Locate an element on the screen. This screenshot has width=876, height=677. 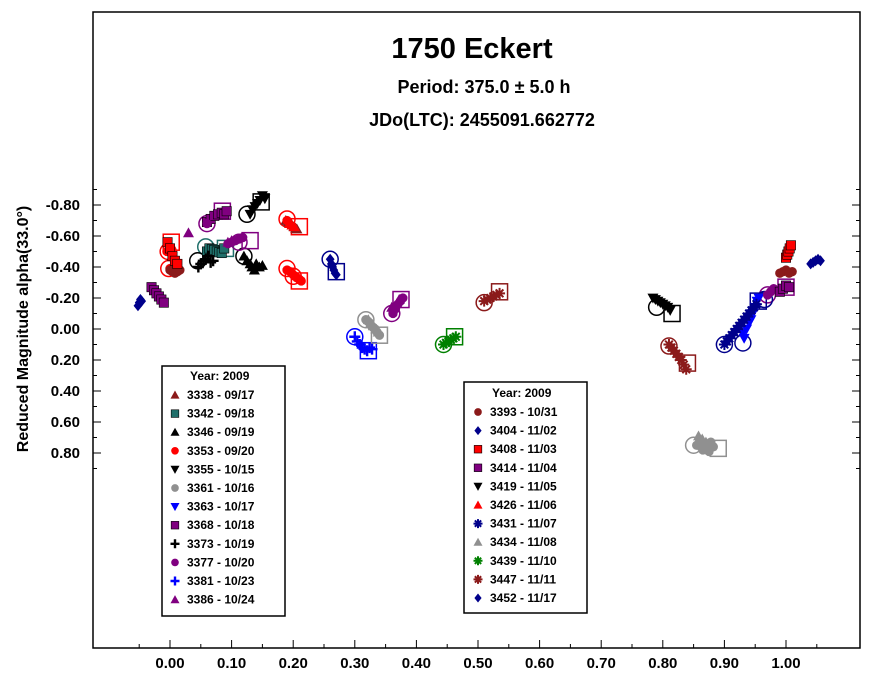
legend-label: 3434 - 11/08 is located at coordinates (523, 542).